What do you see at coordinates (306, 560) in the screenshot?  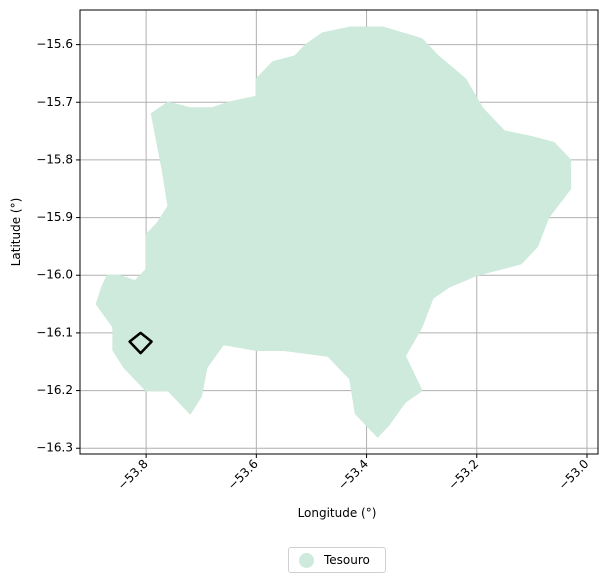 I see `legend-marker` at bounding box center [306, 560].